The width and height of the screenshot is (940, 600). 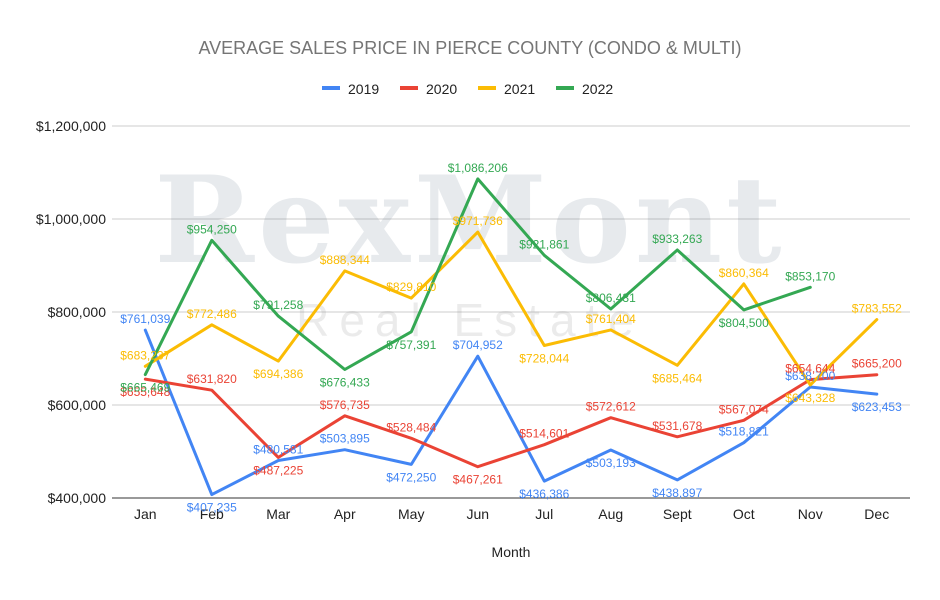 I want to click on data-label-2021: $783,552, so click(x=877, y=309).